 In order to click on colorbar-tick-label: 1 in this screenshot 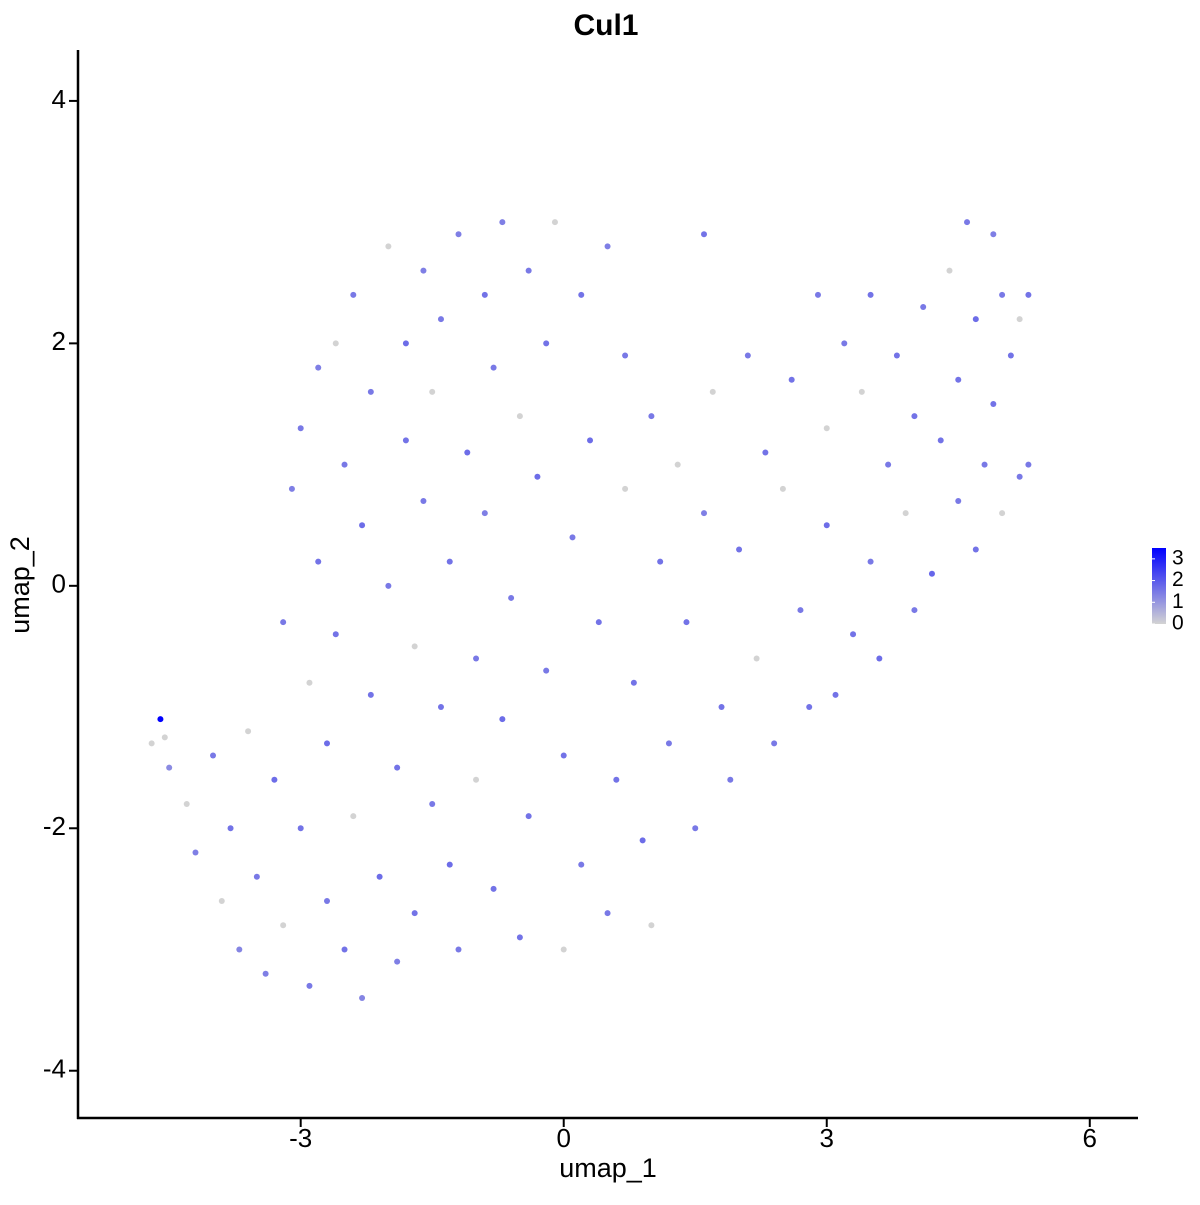, I will do `click(1178, 601)`.